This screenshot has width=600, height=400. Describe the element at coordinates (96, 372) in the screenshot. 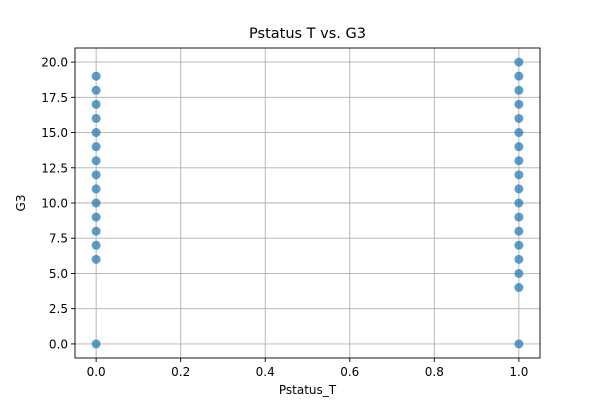

I see `x-tick-label: 0.0` at that location.